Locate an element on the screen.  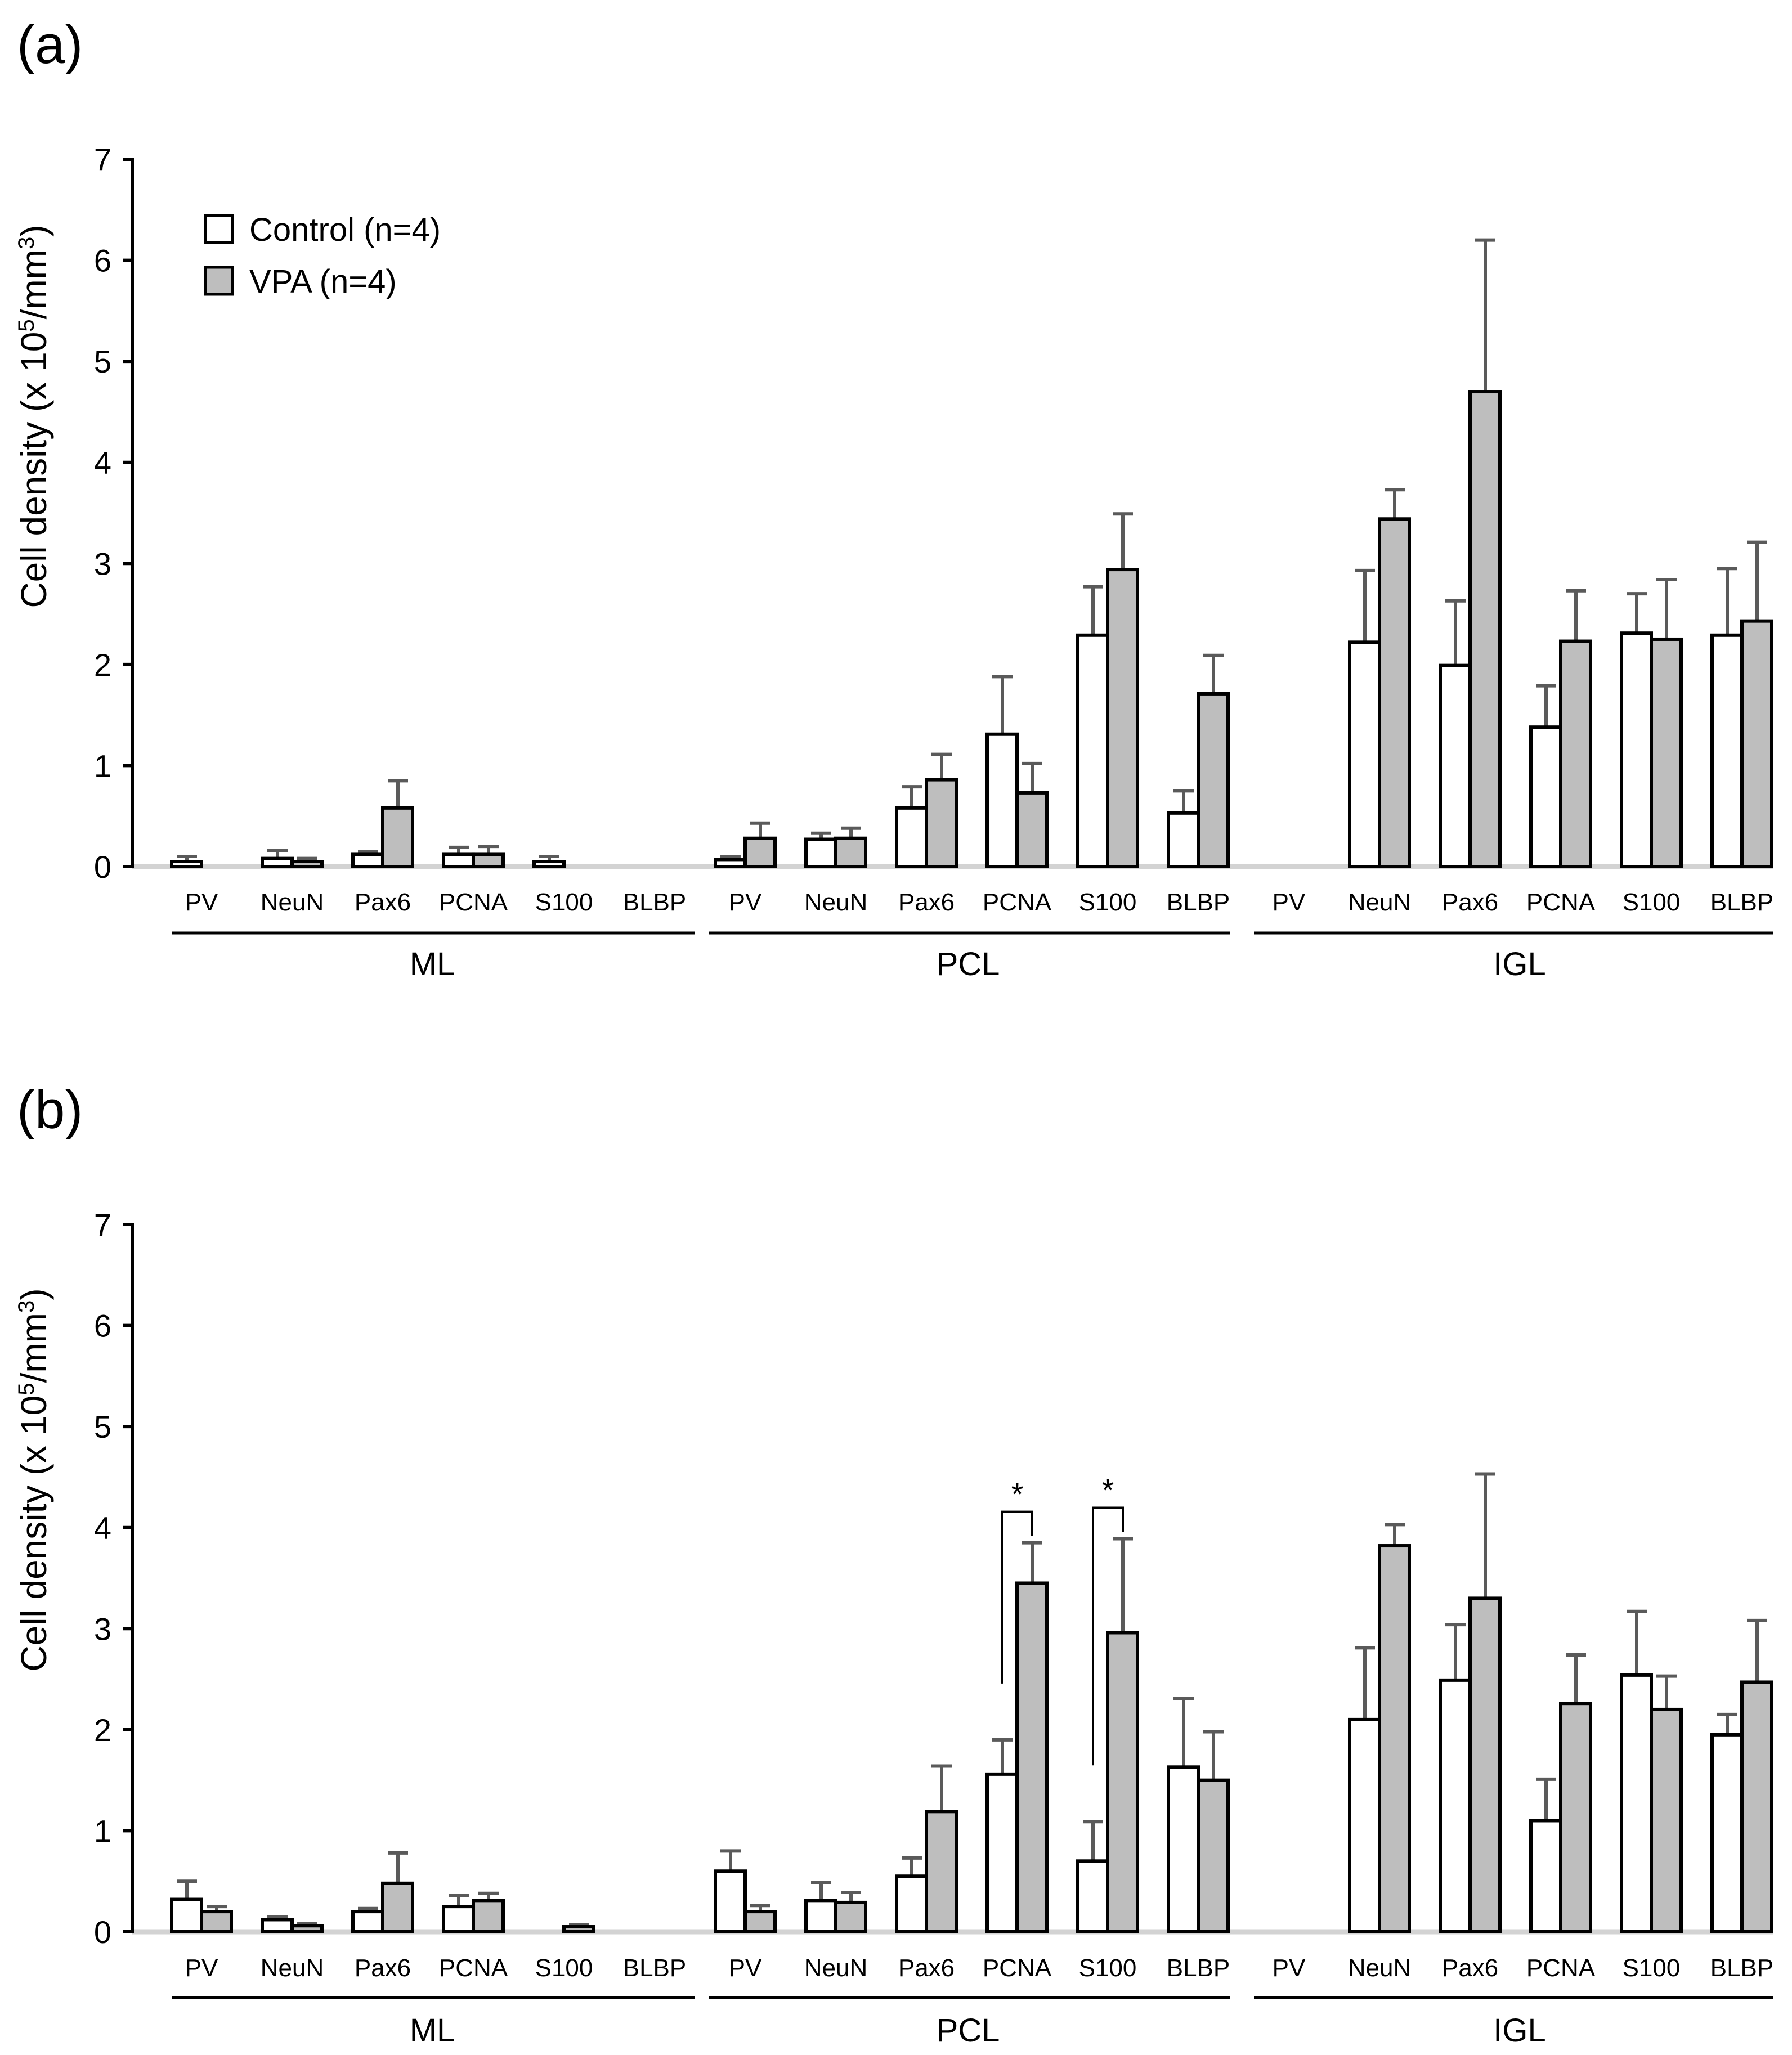
group-label: PCL is located at coordinates (968, 964).